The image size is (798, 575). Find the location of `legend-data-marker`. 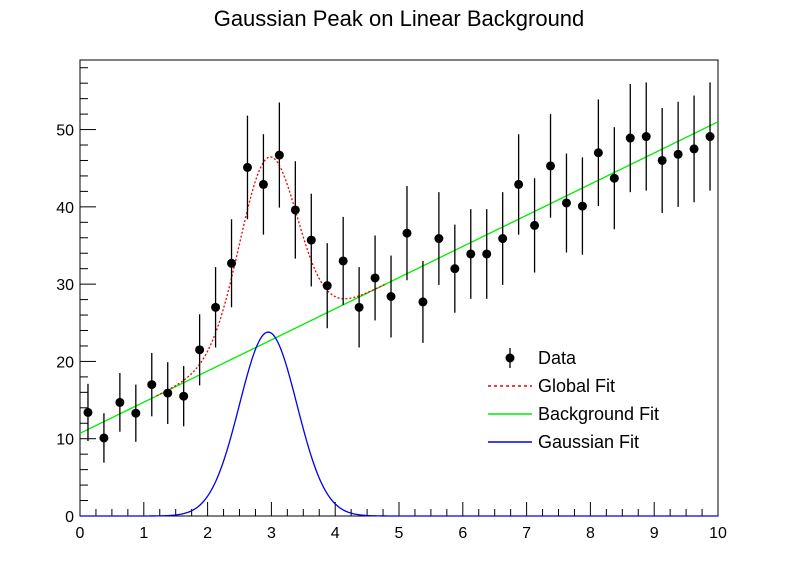

legend-data-marker is located at coordinates (510, 358).